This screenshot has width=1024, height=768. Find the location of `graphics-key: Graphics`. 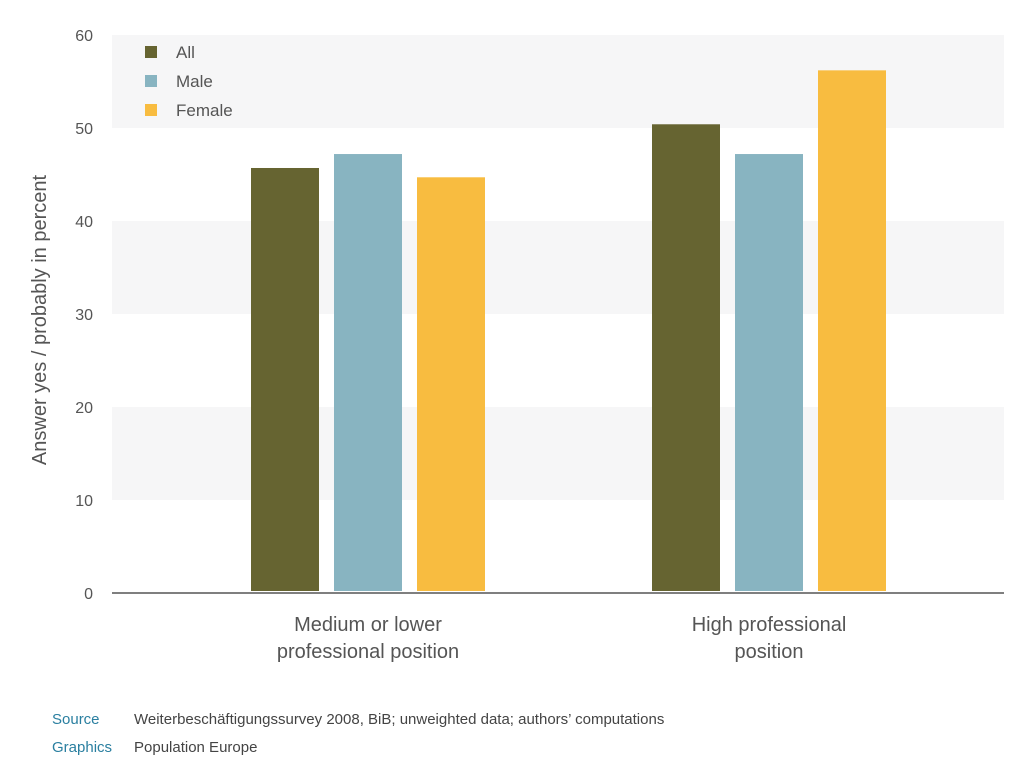

graphics-key: Graphics is located at coordinates (82, 747).